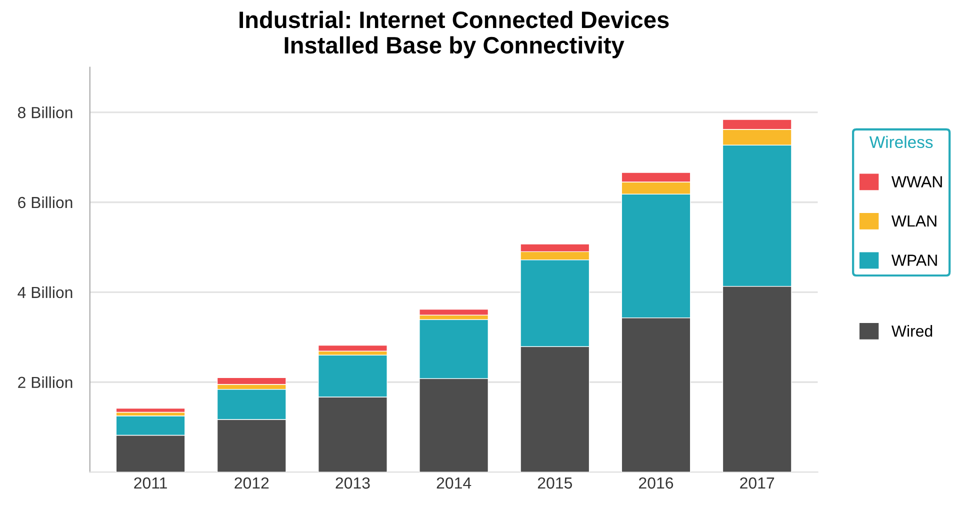  Describe the element at coordinates (916, 182) in the screenshot. I see `legend-label: WWAN` at that location.